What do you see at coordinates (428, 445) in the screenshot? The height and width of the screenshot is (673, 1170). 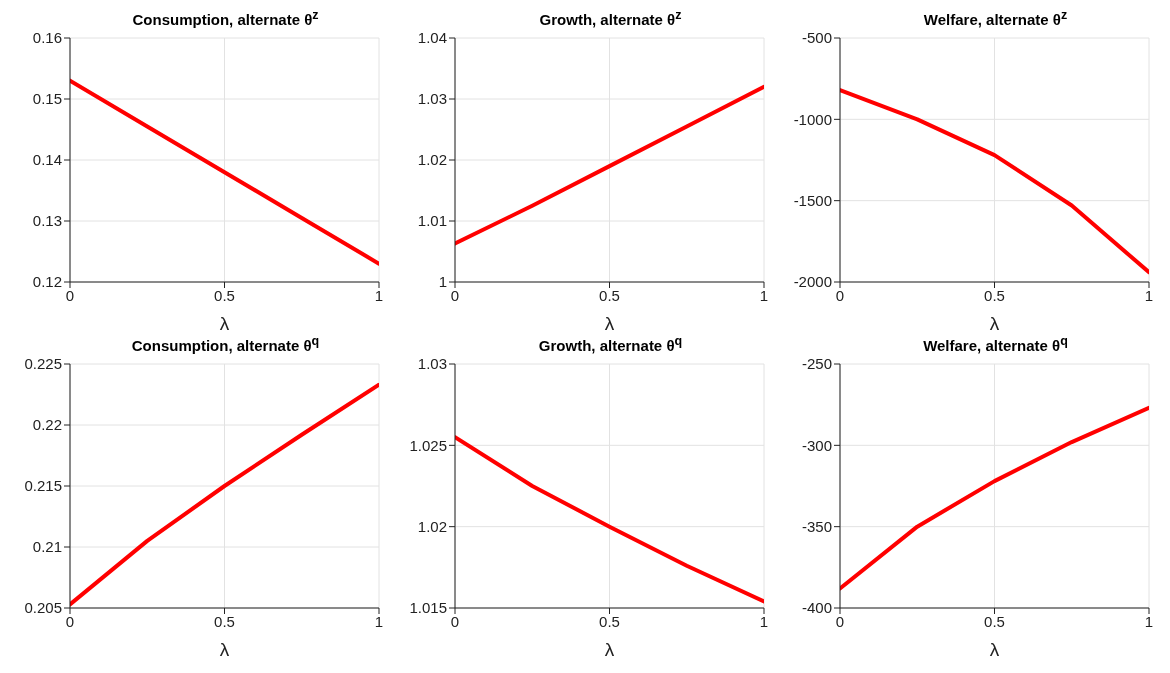 I see `y-tick-label: 1.025` at bounding box center [428, 445].